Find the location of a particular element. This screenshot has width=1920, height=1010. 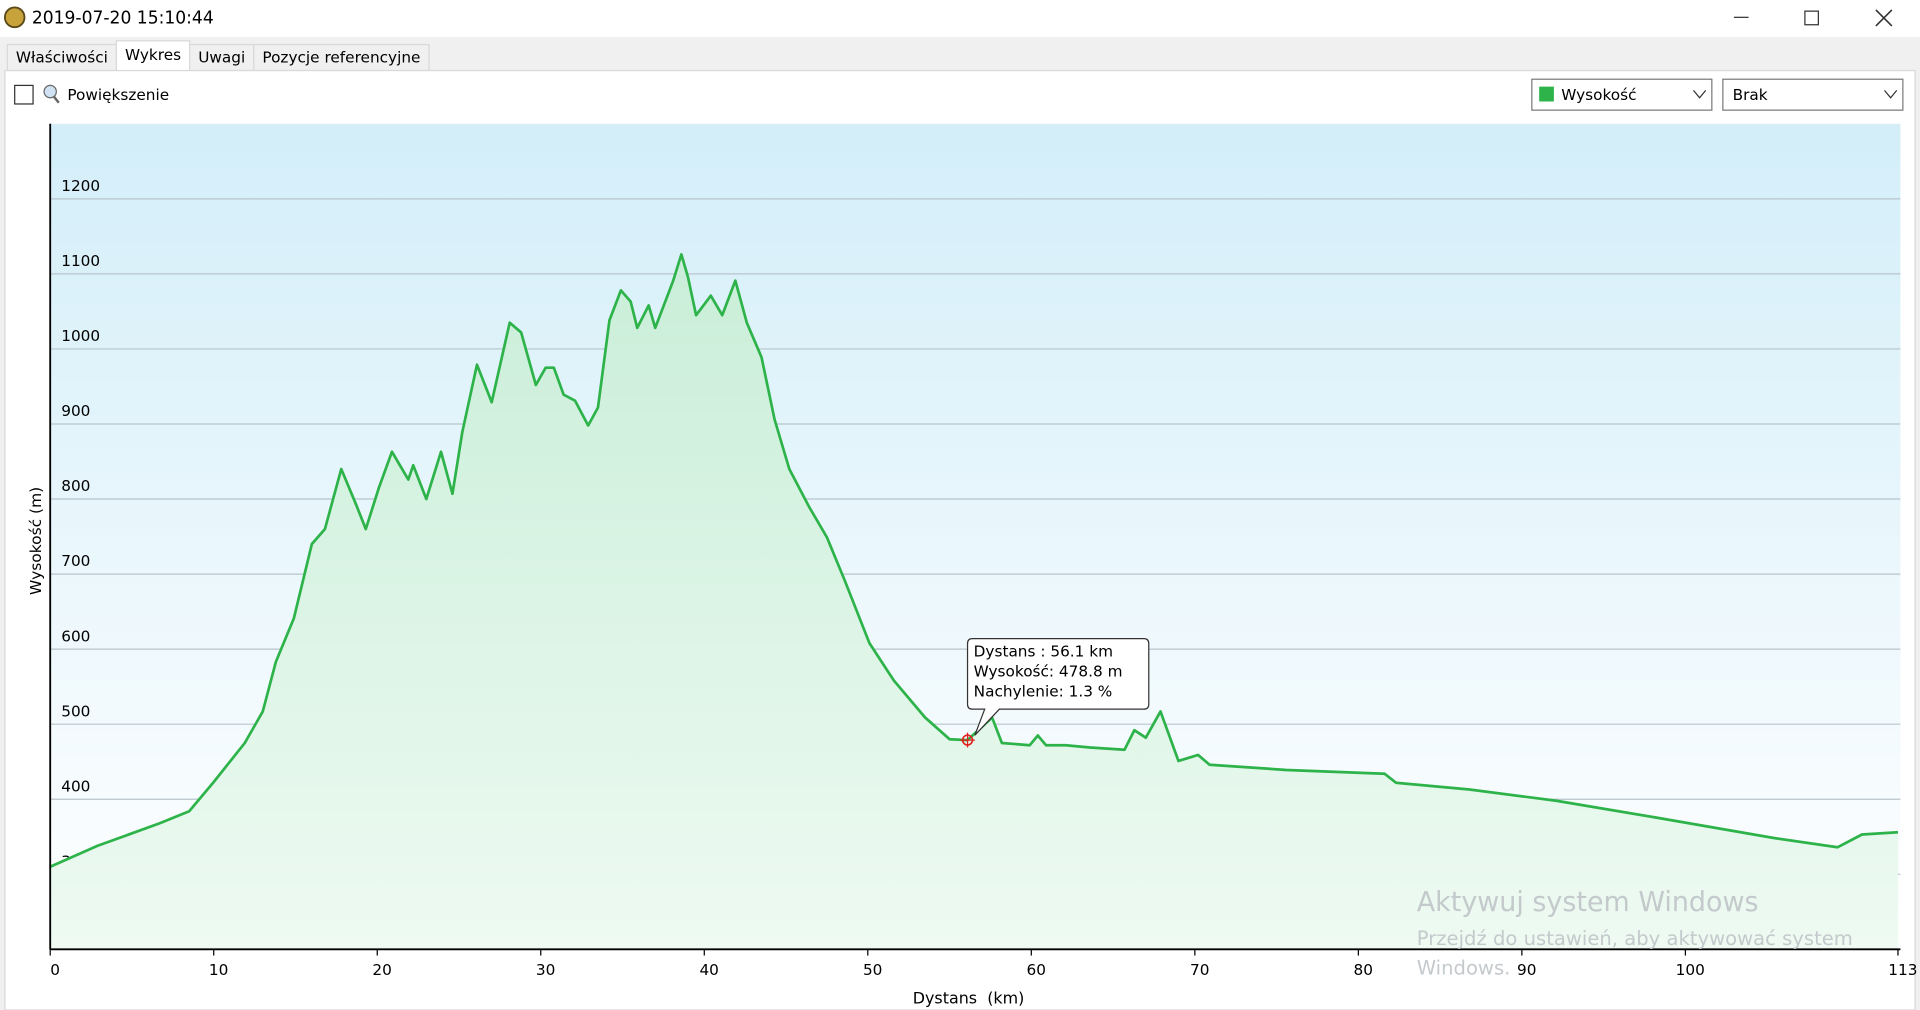

x-tick-label: 0 is located at coordinates (55, 970).